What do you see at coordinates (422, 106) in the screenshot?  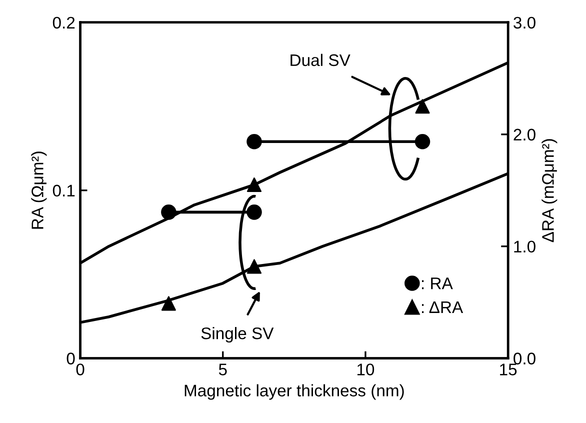 I see `point` at bounding box center [422, 106].